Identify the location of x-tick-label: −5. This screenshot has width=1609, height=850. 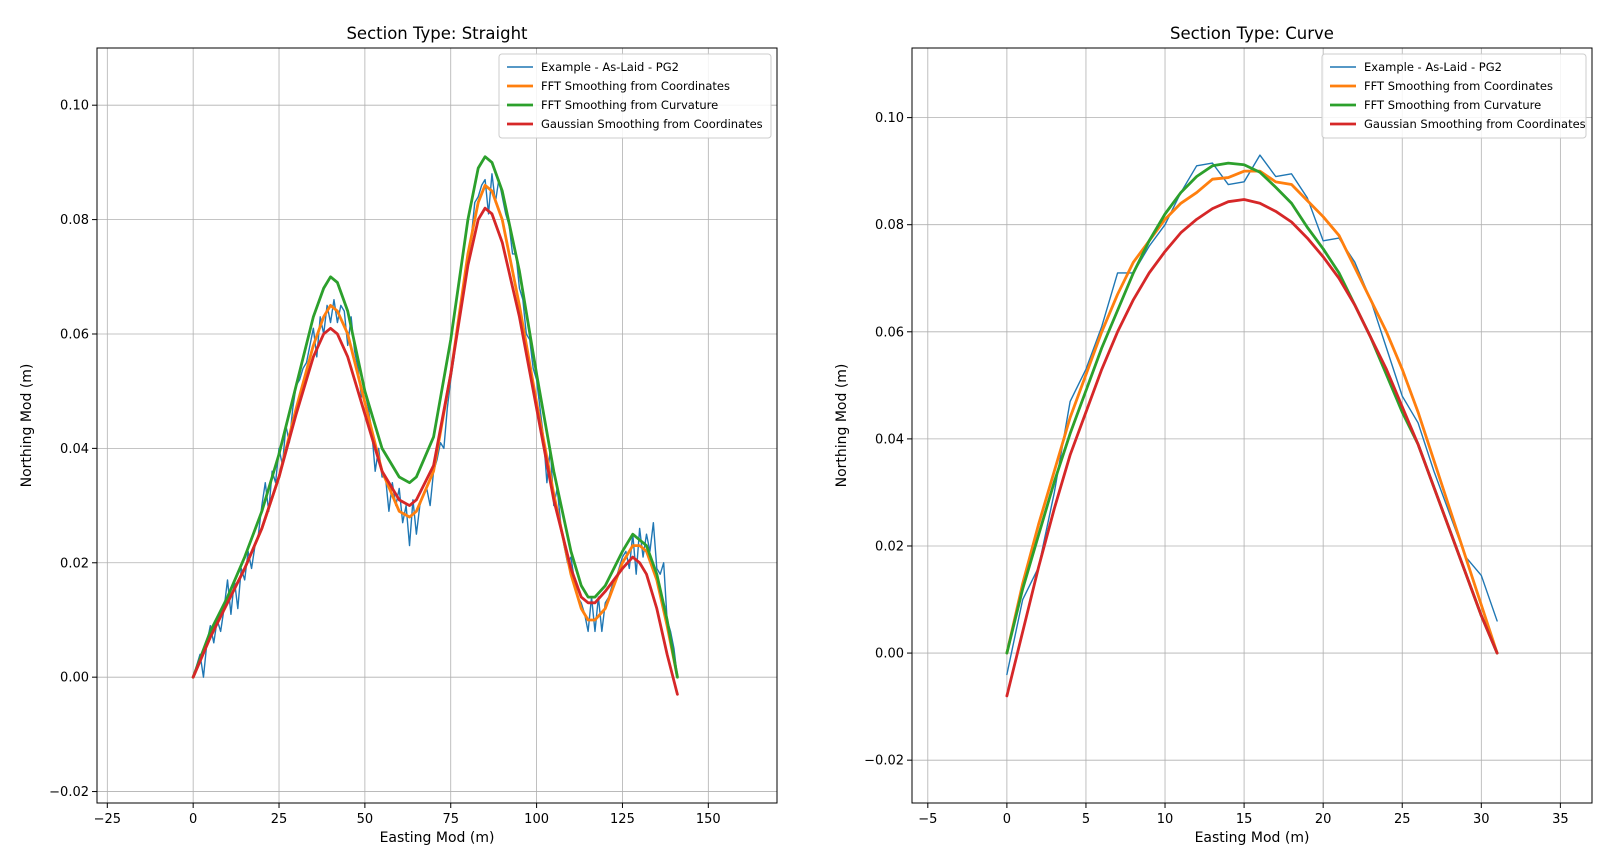
(927, 819).